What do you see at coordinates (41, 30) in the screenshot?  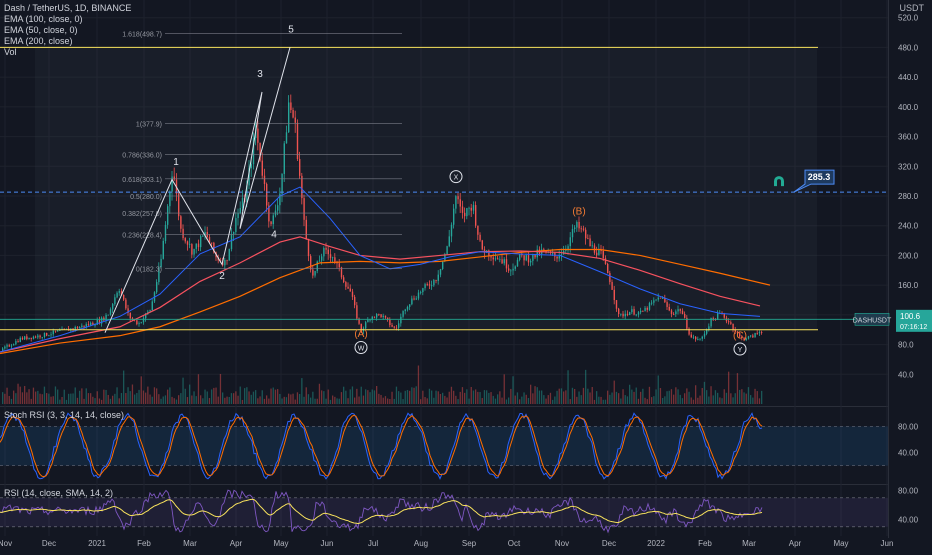 I see `legend-ema50: EMA (50, close, 0)` at bounding box center [41, 30].